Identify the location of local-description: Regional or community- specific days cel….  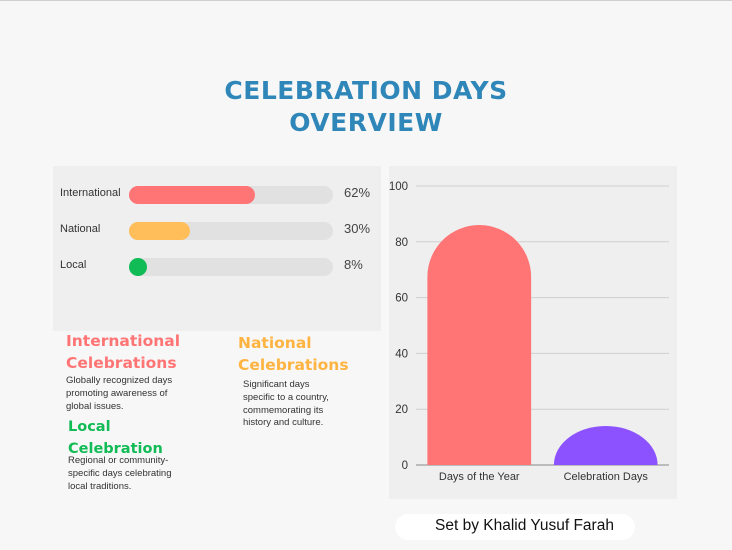
(120, 474).